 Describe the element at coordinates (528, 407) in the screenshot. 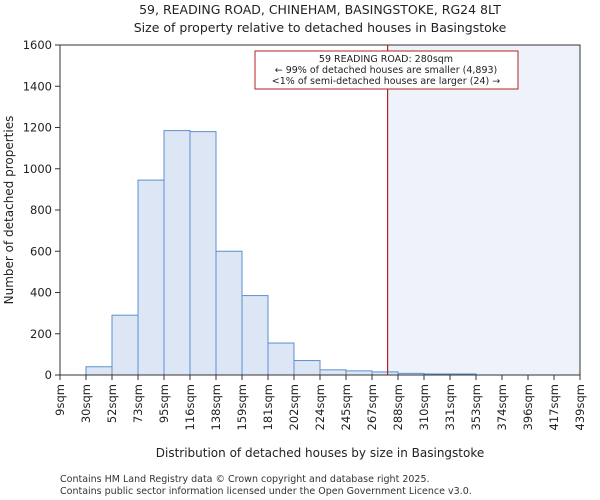

I see `x-tick-label: 396sqm` at that location.